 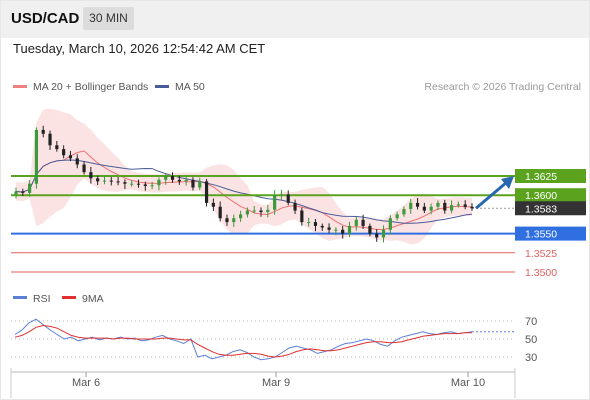 I want to click on timeframe-button: 30 MIN, so click(x=108, y=18).